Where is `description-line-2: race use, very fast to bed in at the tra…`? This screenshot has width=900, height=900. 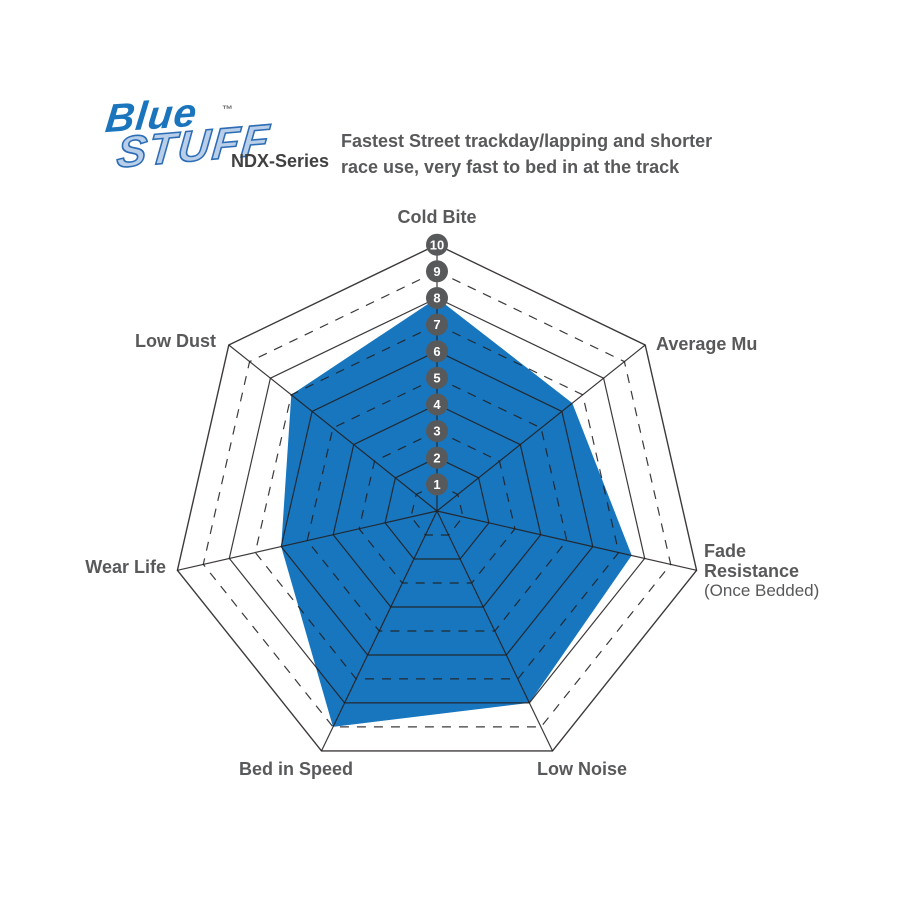 description-line-2: race use, very fast to bed in at the tra… is located at coordinates (510, 167).